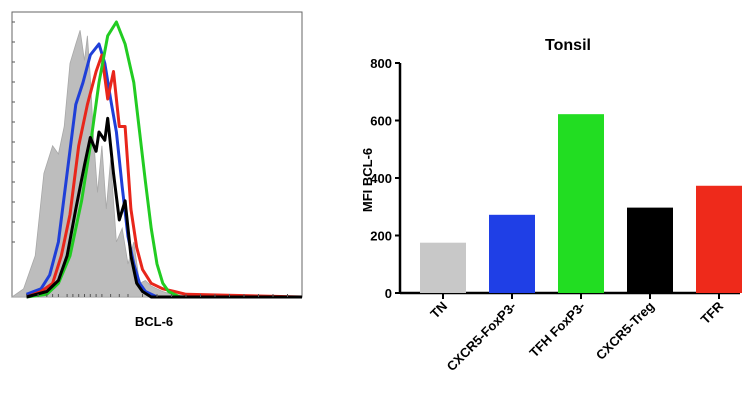 Image resolution: width=747 pixels, height=401 pixels. Describe the element at coordinates (381, 236) in the screenshot. I see `y-tick-label: 200` at that location.